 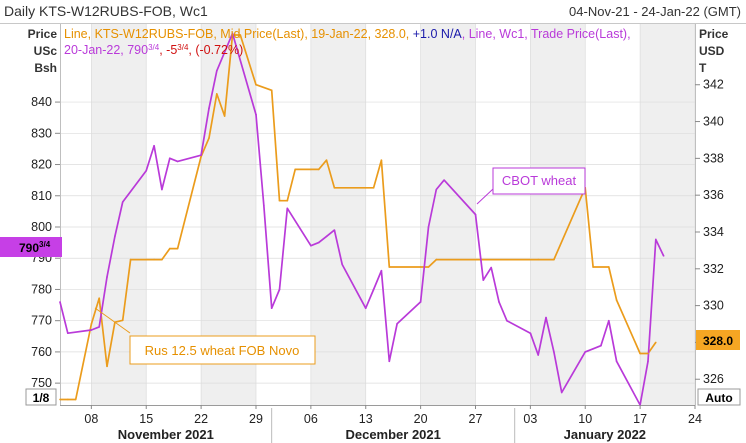 I want to click on month-labels: November 2021 December 2021 January 2022, so click(x=382, y=425).